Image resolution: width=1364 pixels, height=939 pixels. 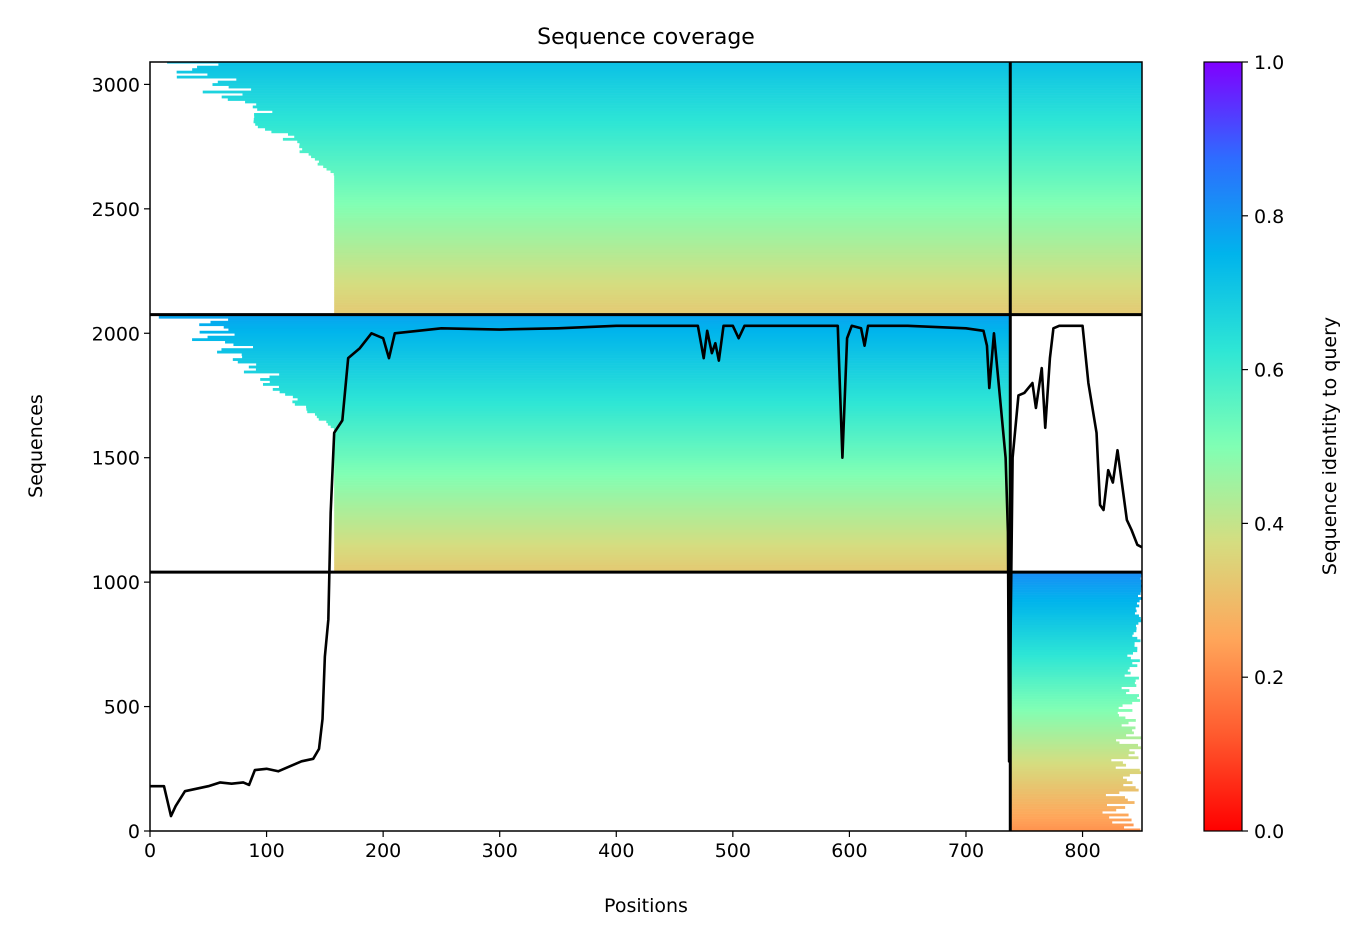 What do you see at coordinates (966, 851) in the screenshot?
I see `x-tick-label: 700` at bounding box center [966, 851].